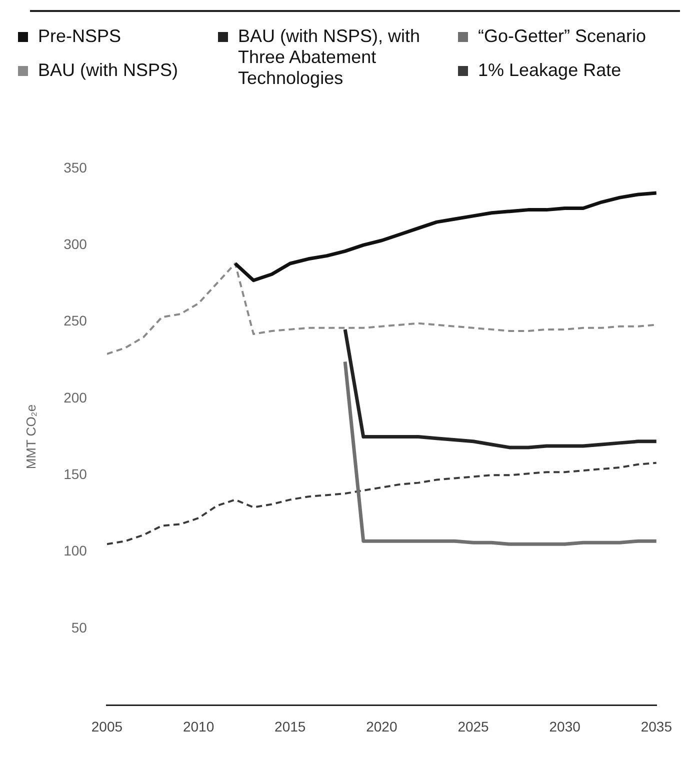  Describe the element at coordinates (76, 550) in the screenshot. I see `y-tick-label: 100` at that location.